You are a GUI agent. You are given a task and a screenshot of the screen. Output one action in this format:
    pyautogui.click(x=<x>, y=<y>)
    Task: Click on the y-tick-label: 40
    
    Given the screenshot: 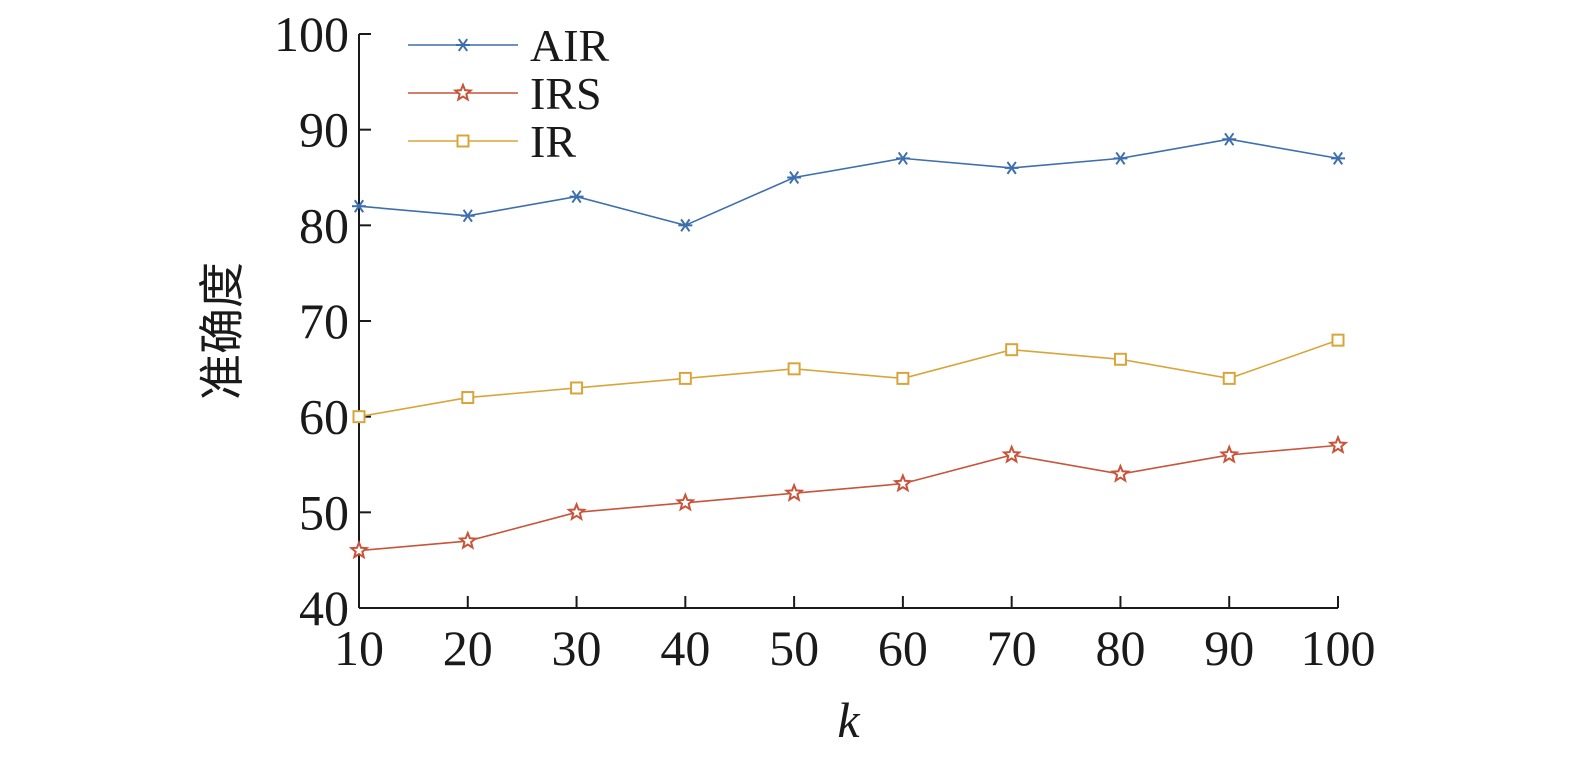 What is the action you would take?
    pyautogui.click(x=324, y=608)
    